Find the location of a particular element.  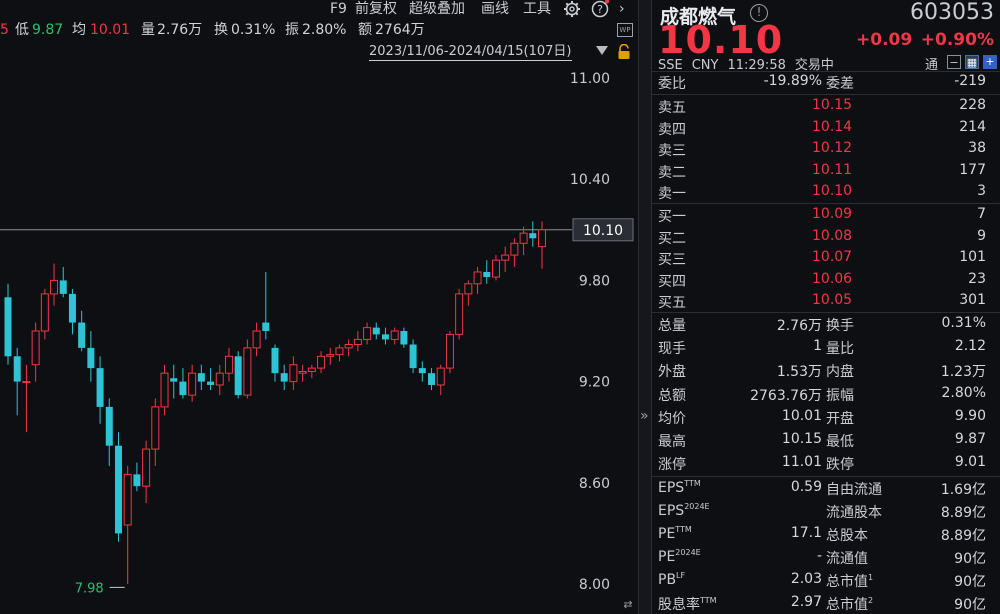

ask-row: 卖四 10.14 214 is located at coordinates (826, 129).